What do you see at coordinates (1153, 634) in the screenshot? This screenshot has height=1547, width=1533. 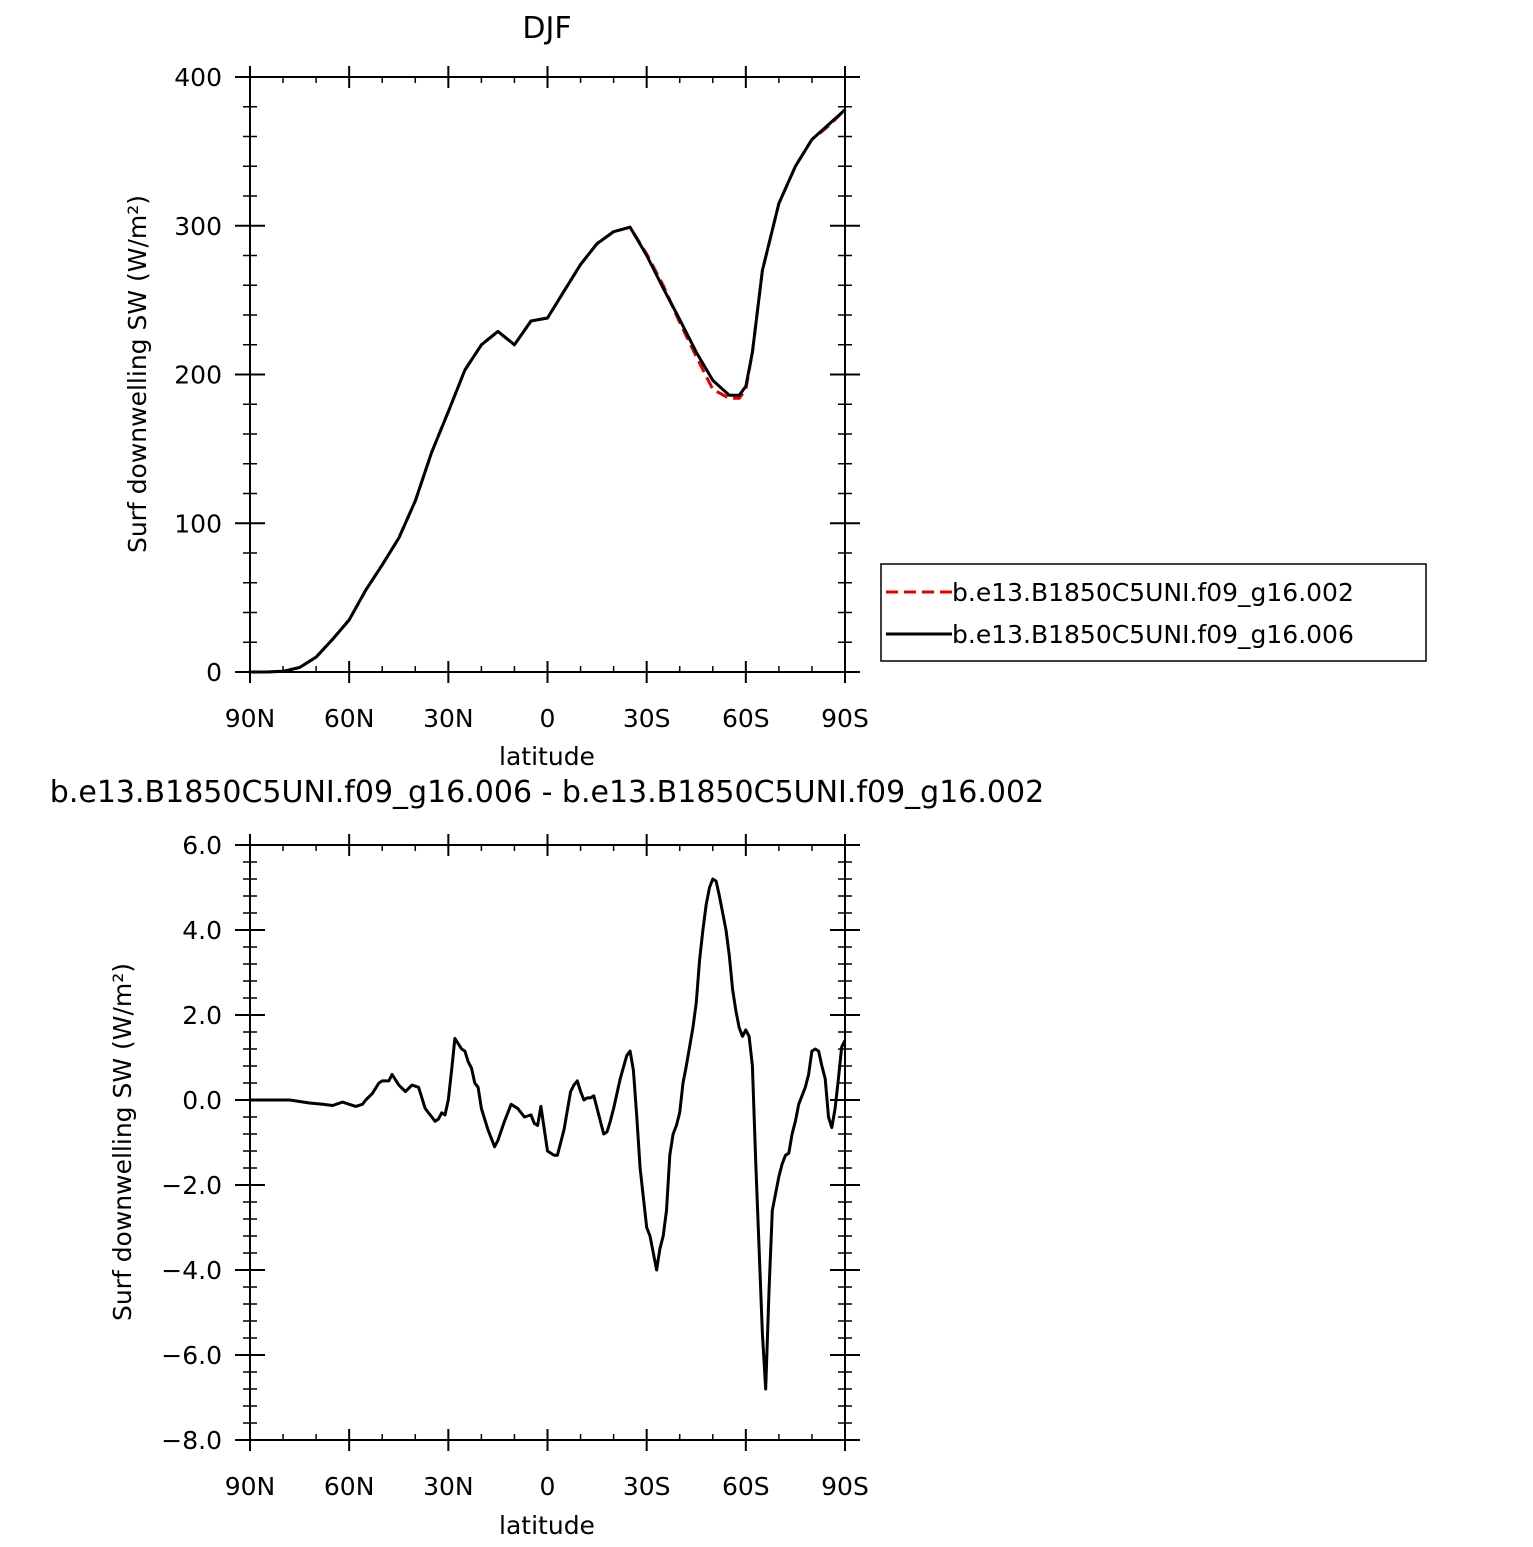 I see `legend-label-006: b.e13.B1850C5UNI.f09_g16.006` at bounding box center [1153, 634].